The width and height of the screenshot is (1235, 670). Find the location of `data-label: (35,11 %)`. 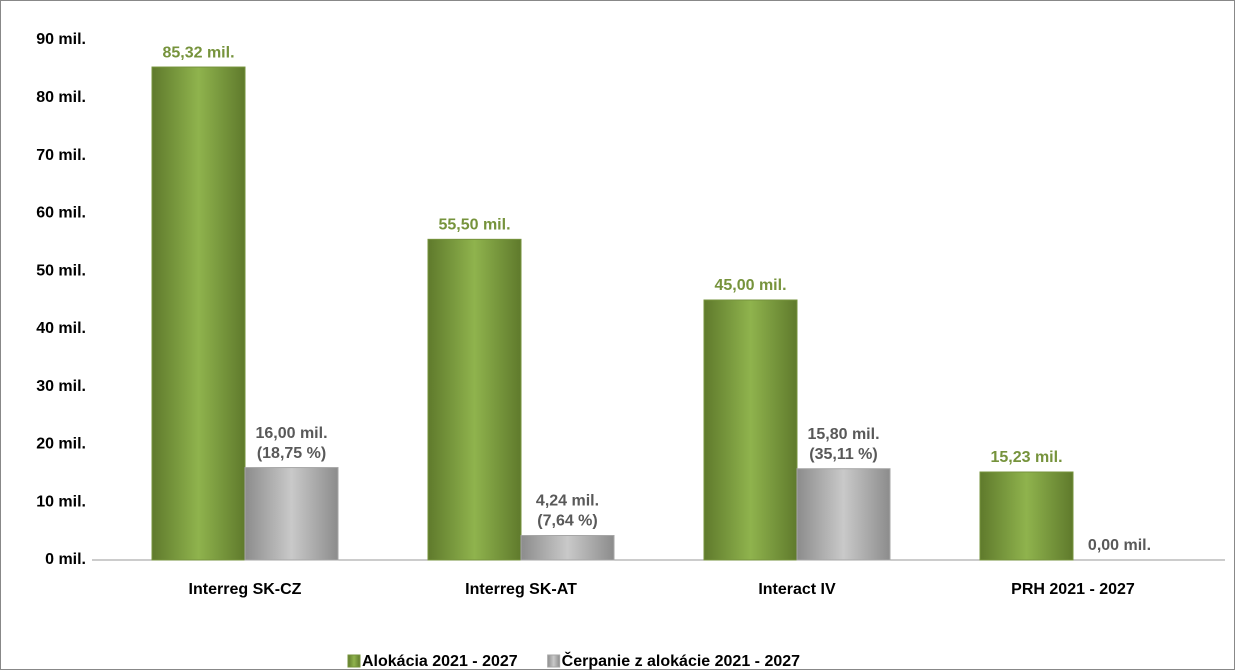

data-label: (35,11 %) is located at coordinates (843, 454).